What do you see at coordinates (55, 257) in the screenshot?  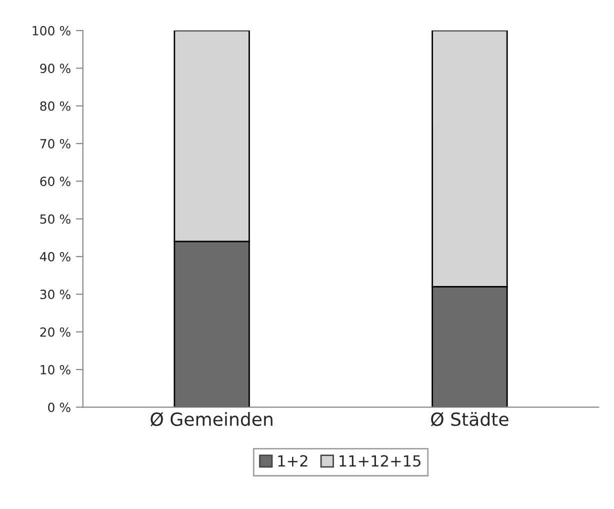 I see `y-tick-label: 40 %` at bounding box center [55, 257].